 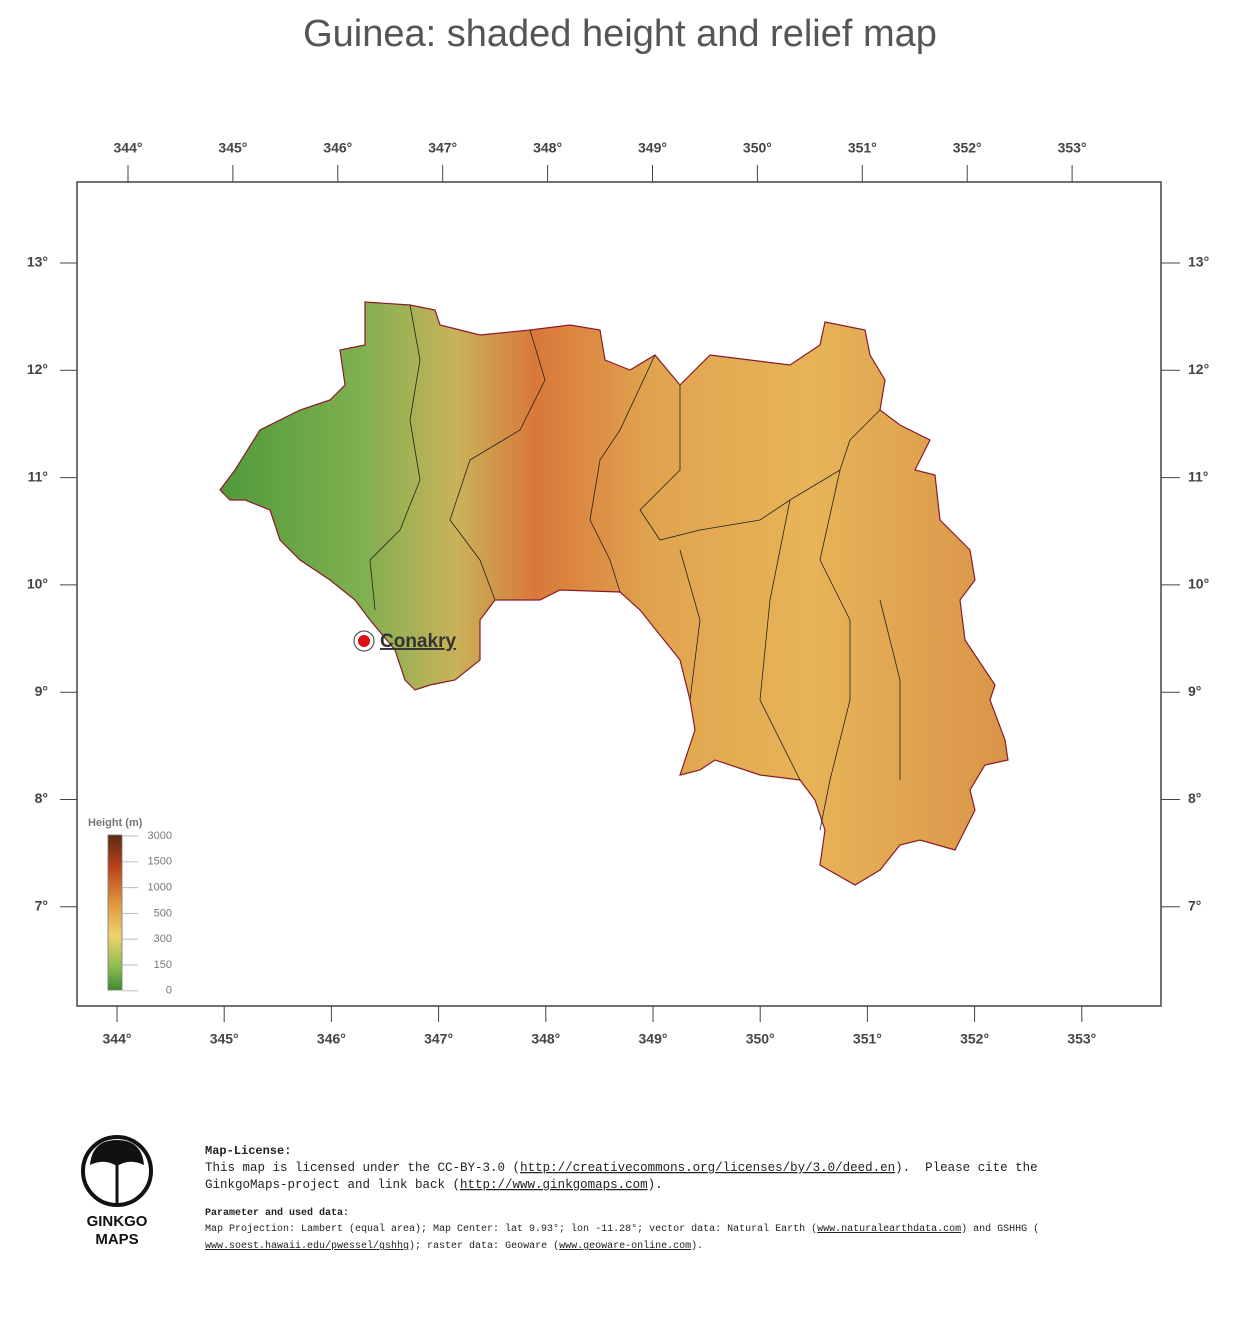 I want to click on top-tick-label: 353°, so click(x=1072, y=148).